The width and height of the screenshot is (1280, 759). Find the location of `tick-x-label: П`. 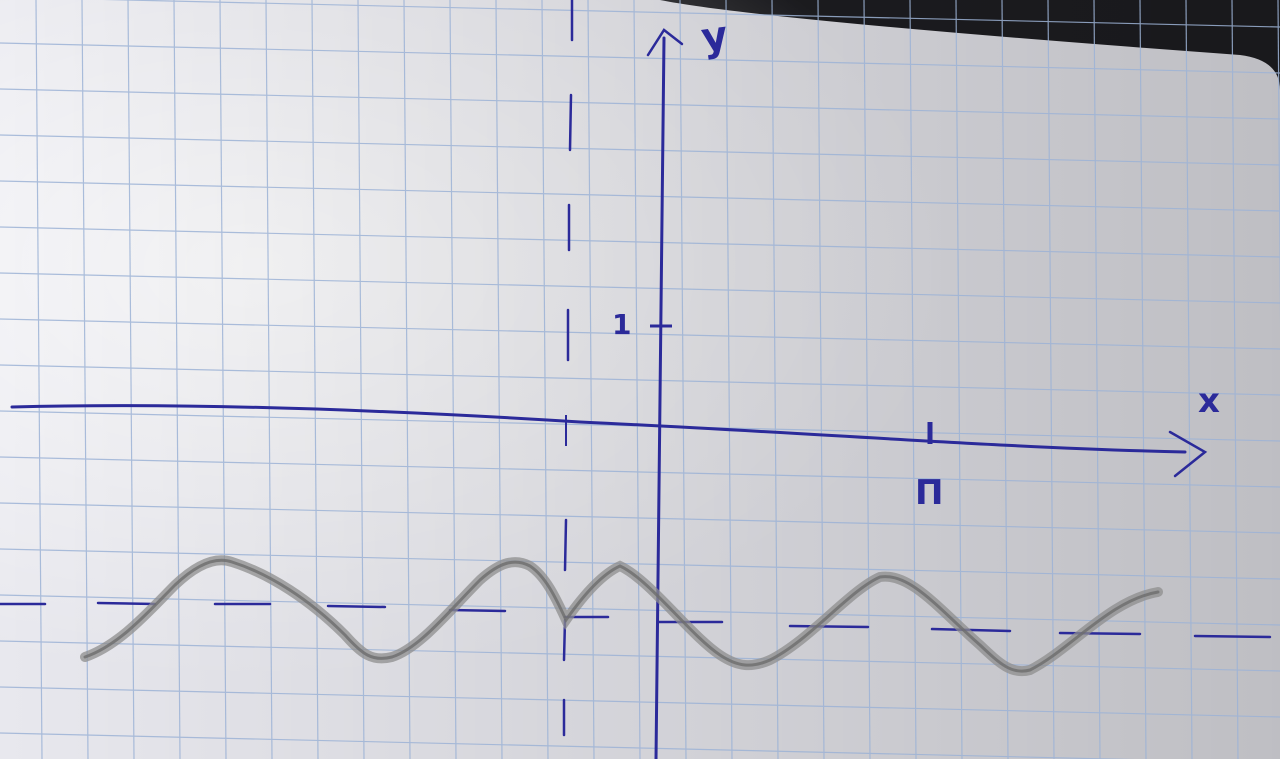

tick-x-label: П is located at coordinates (929, 493).